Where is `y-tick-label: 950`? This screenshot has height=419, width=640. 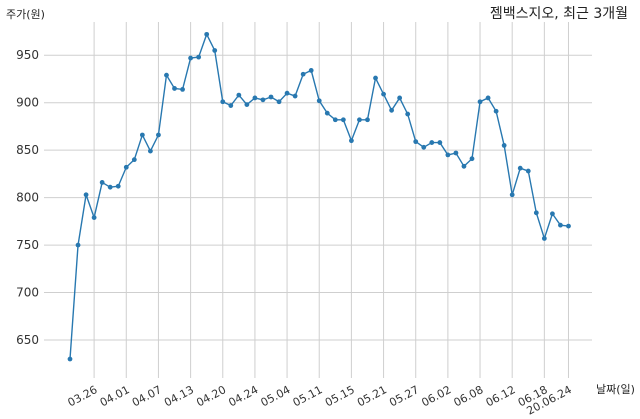
y-tick-label: 950 is located at coordinates (27, 55).